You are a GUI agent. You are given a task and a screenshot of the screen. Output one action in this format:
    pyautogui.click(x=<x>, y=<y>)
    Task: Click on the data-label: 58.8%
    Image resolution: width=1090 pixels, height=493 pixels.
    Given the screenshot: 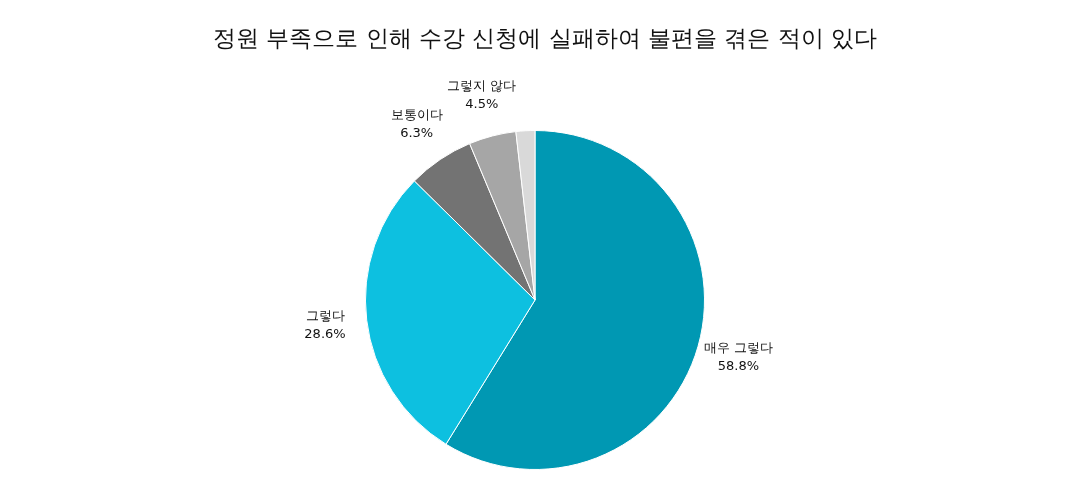 What is the action you would take?
    pyautogui.click(x=738, y=366)
    